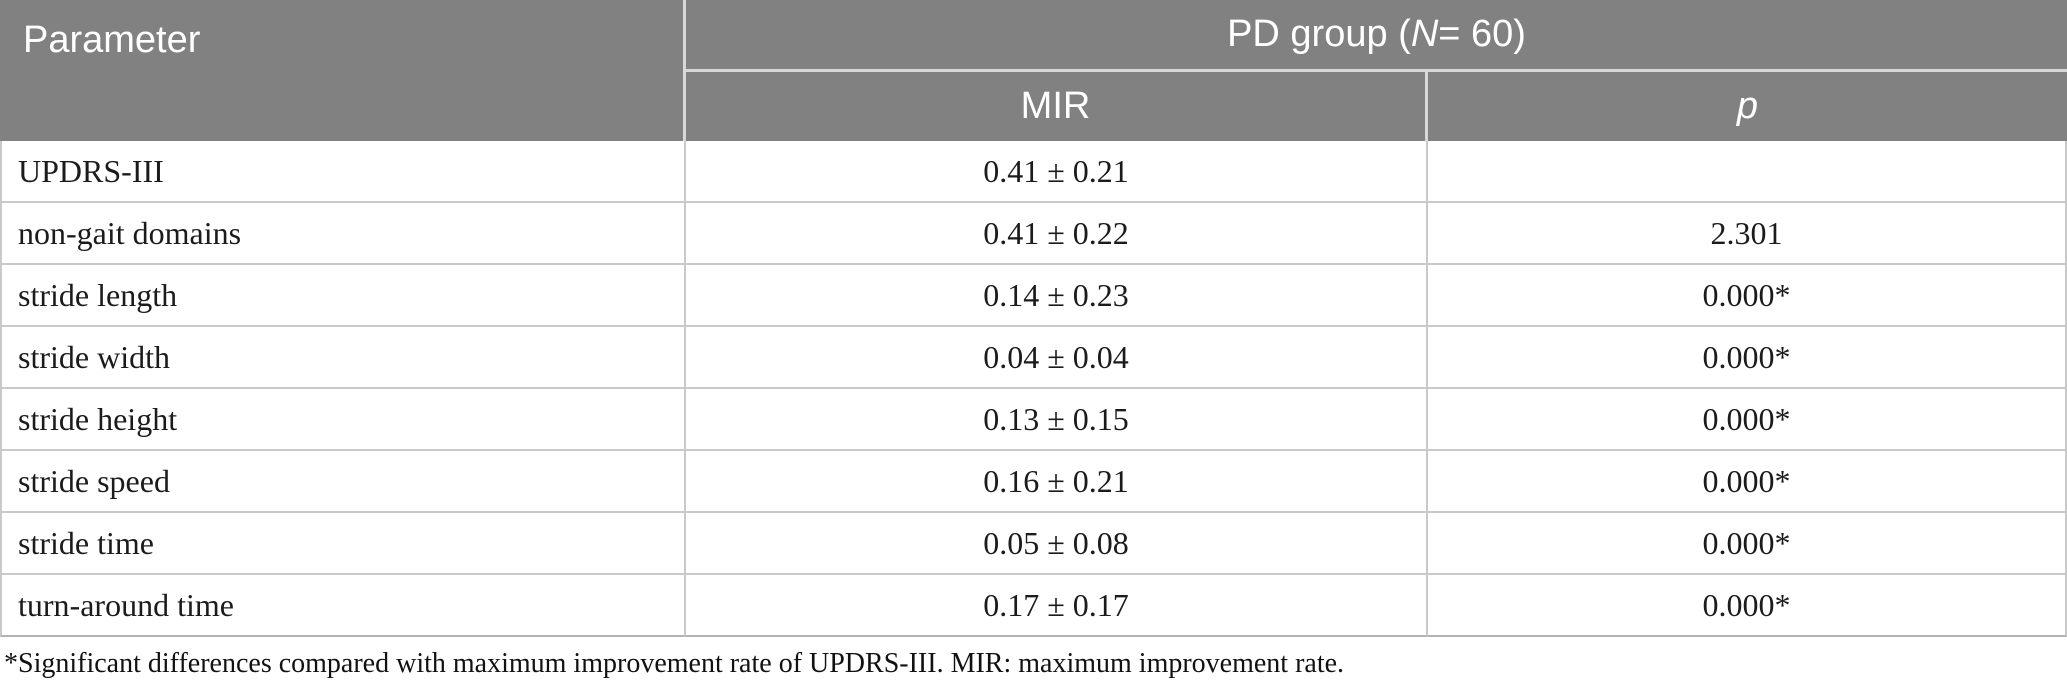  Describe the element at coordinates (1747, 234) in the screenshot. I see `p-cell: 2.301` at that location.